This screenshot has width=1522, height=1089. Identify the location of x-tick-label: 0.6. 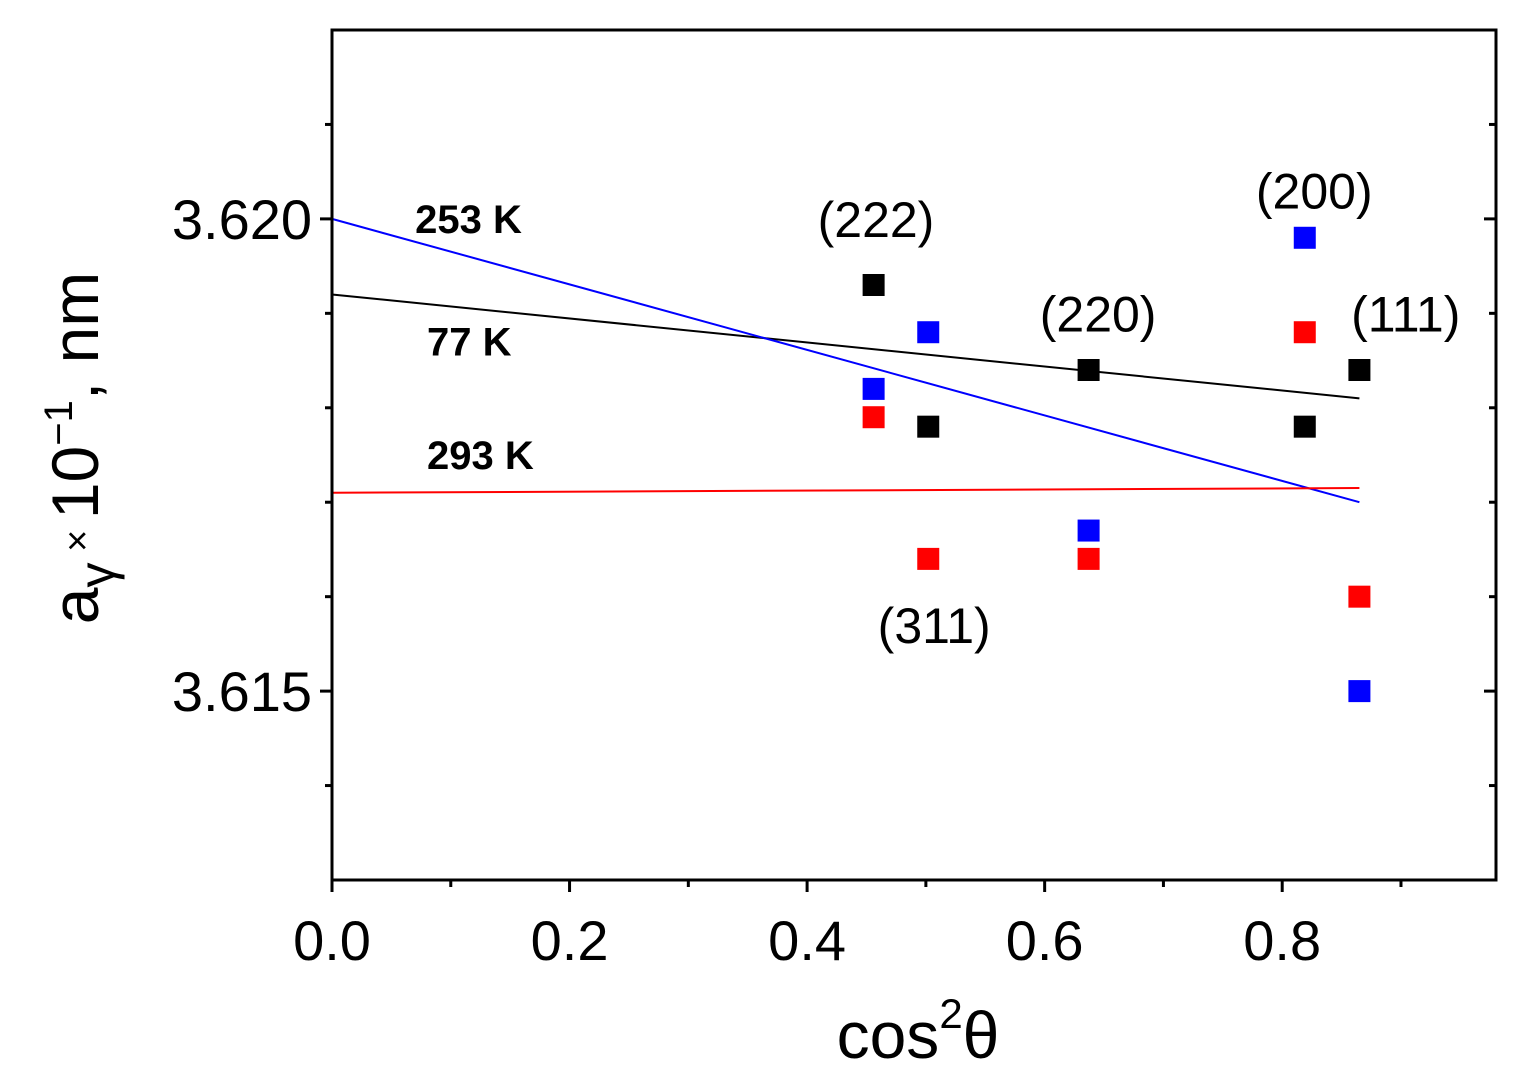
(1045, 940).